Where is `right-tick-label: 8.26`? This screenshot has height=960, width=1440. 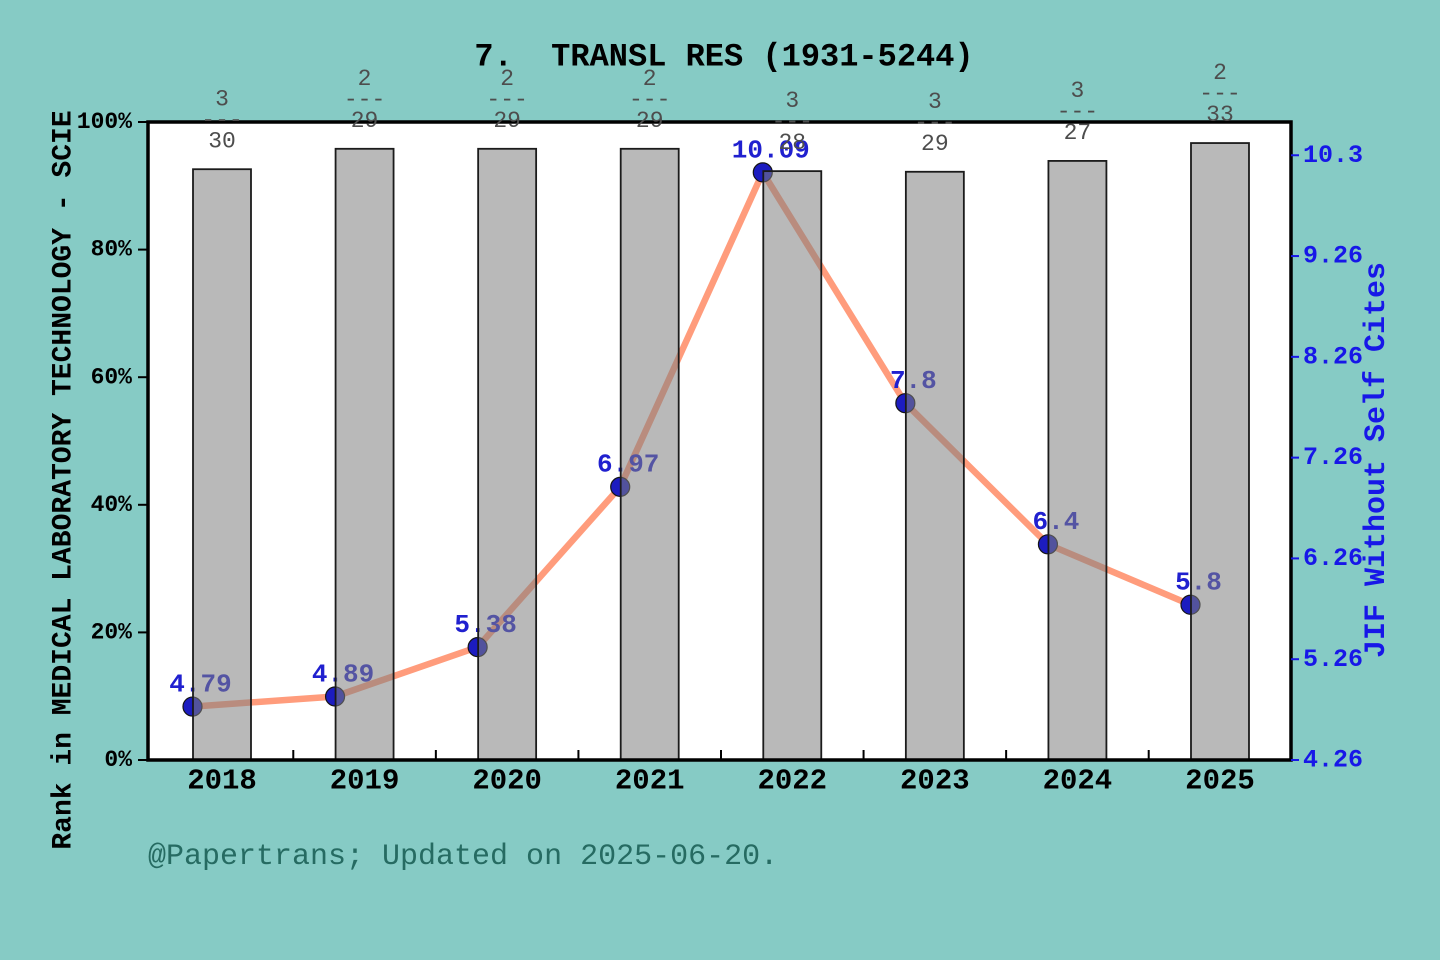
right-tick-label: 8.26 is located at coordinates (1333, 356).